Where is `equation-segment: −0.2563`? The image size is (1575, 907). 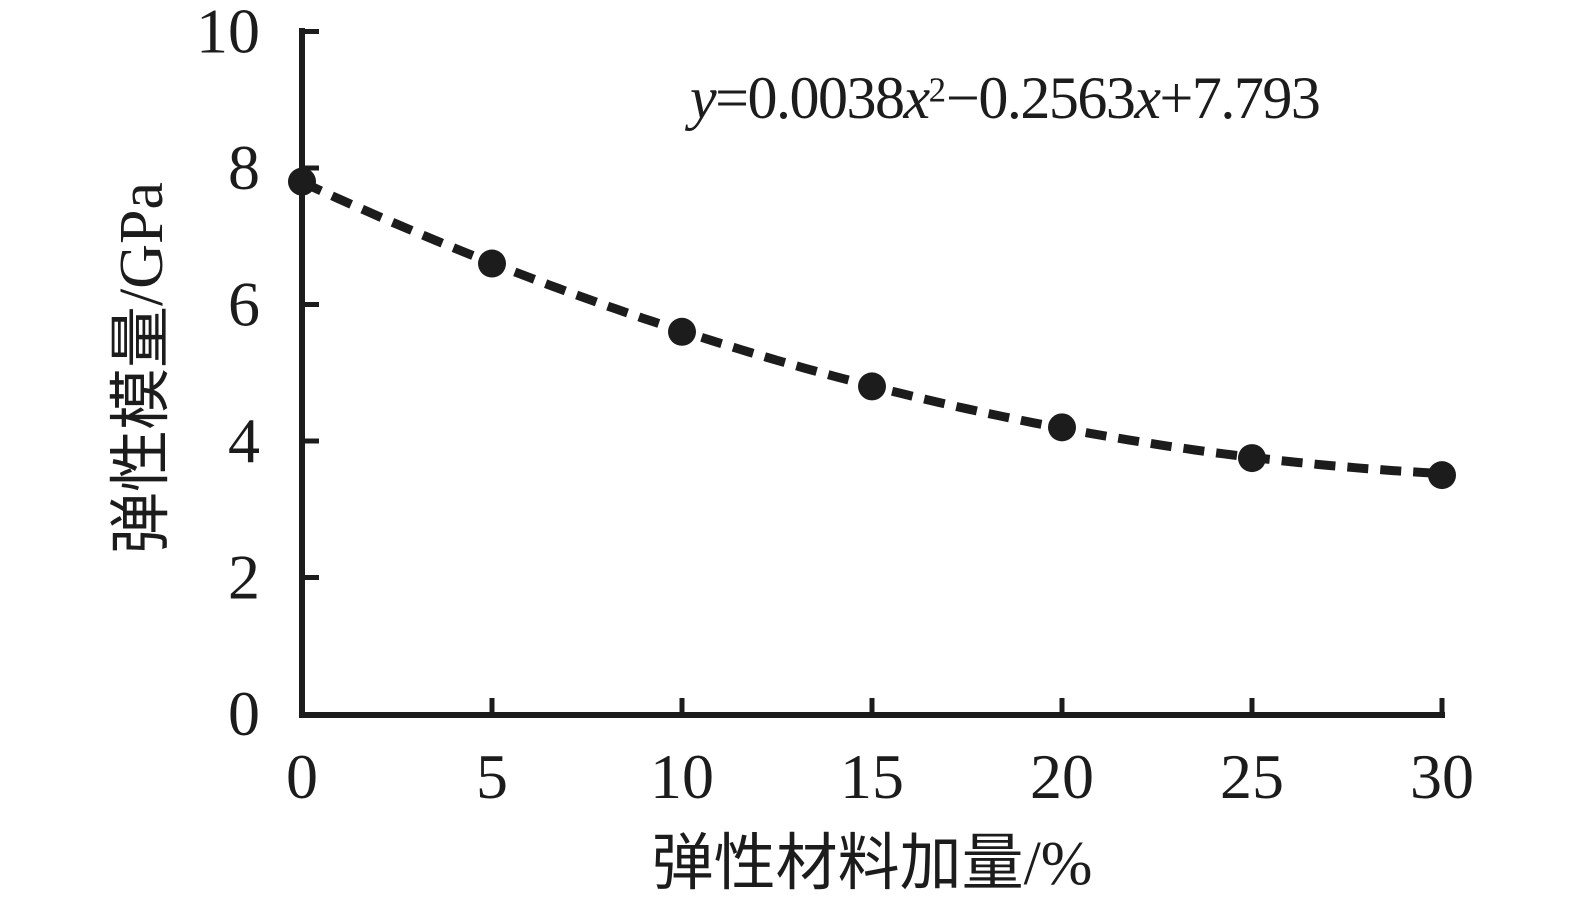 equation-segment: −0.2563 is located at coordinates (1041, 98).